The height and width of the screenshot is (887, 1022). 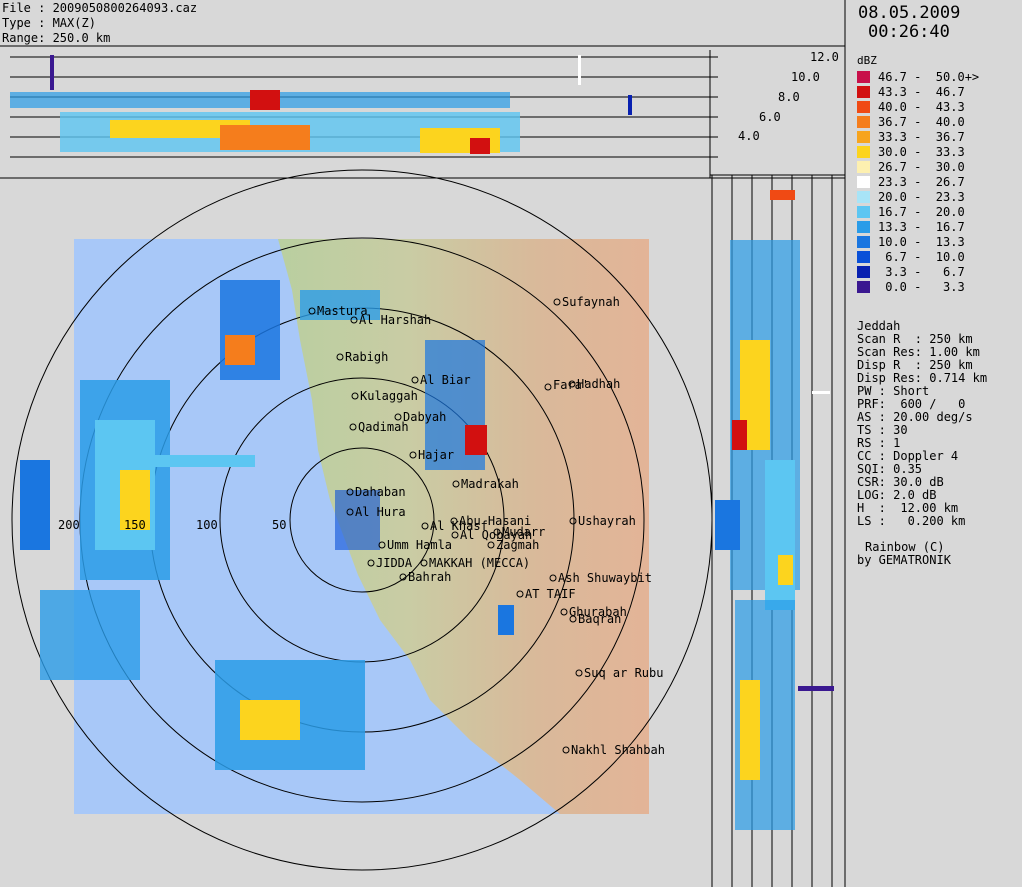 What do you see at coordinates (69, 525) in the screenshot?
I see `range-label-200: 200` at bounding box center [69, 525].